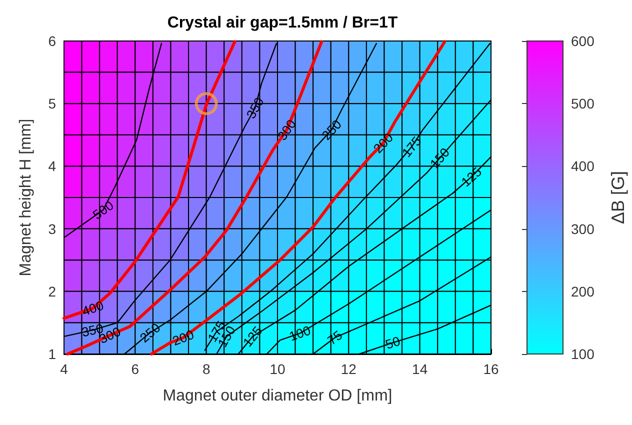 Image resolution: width=632 pixels, height=425 pixels. I want to click on color-bar-label: 500, so click(583, 104).